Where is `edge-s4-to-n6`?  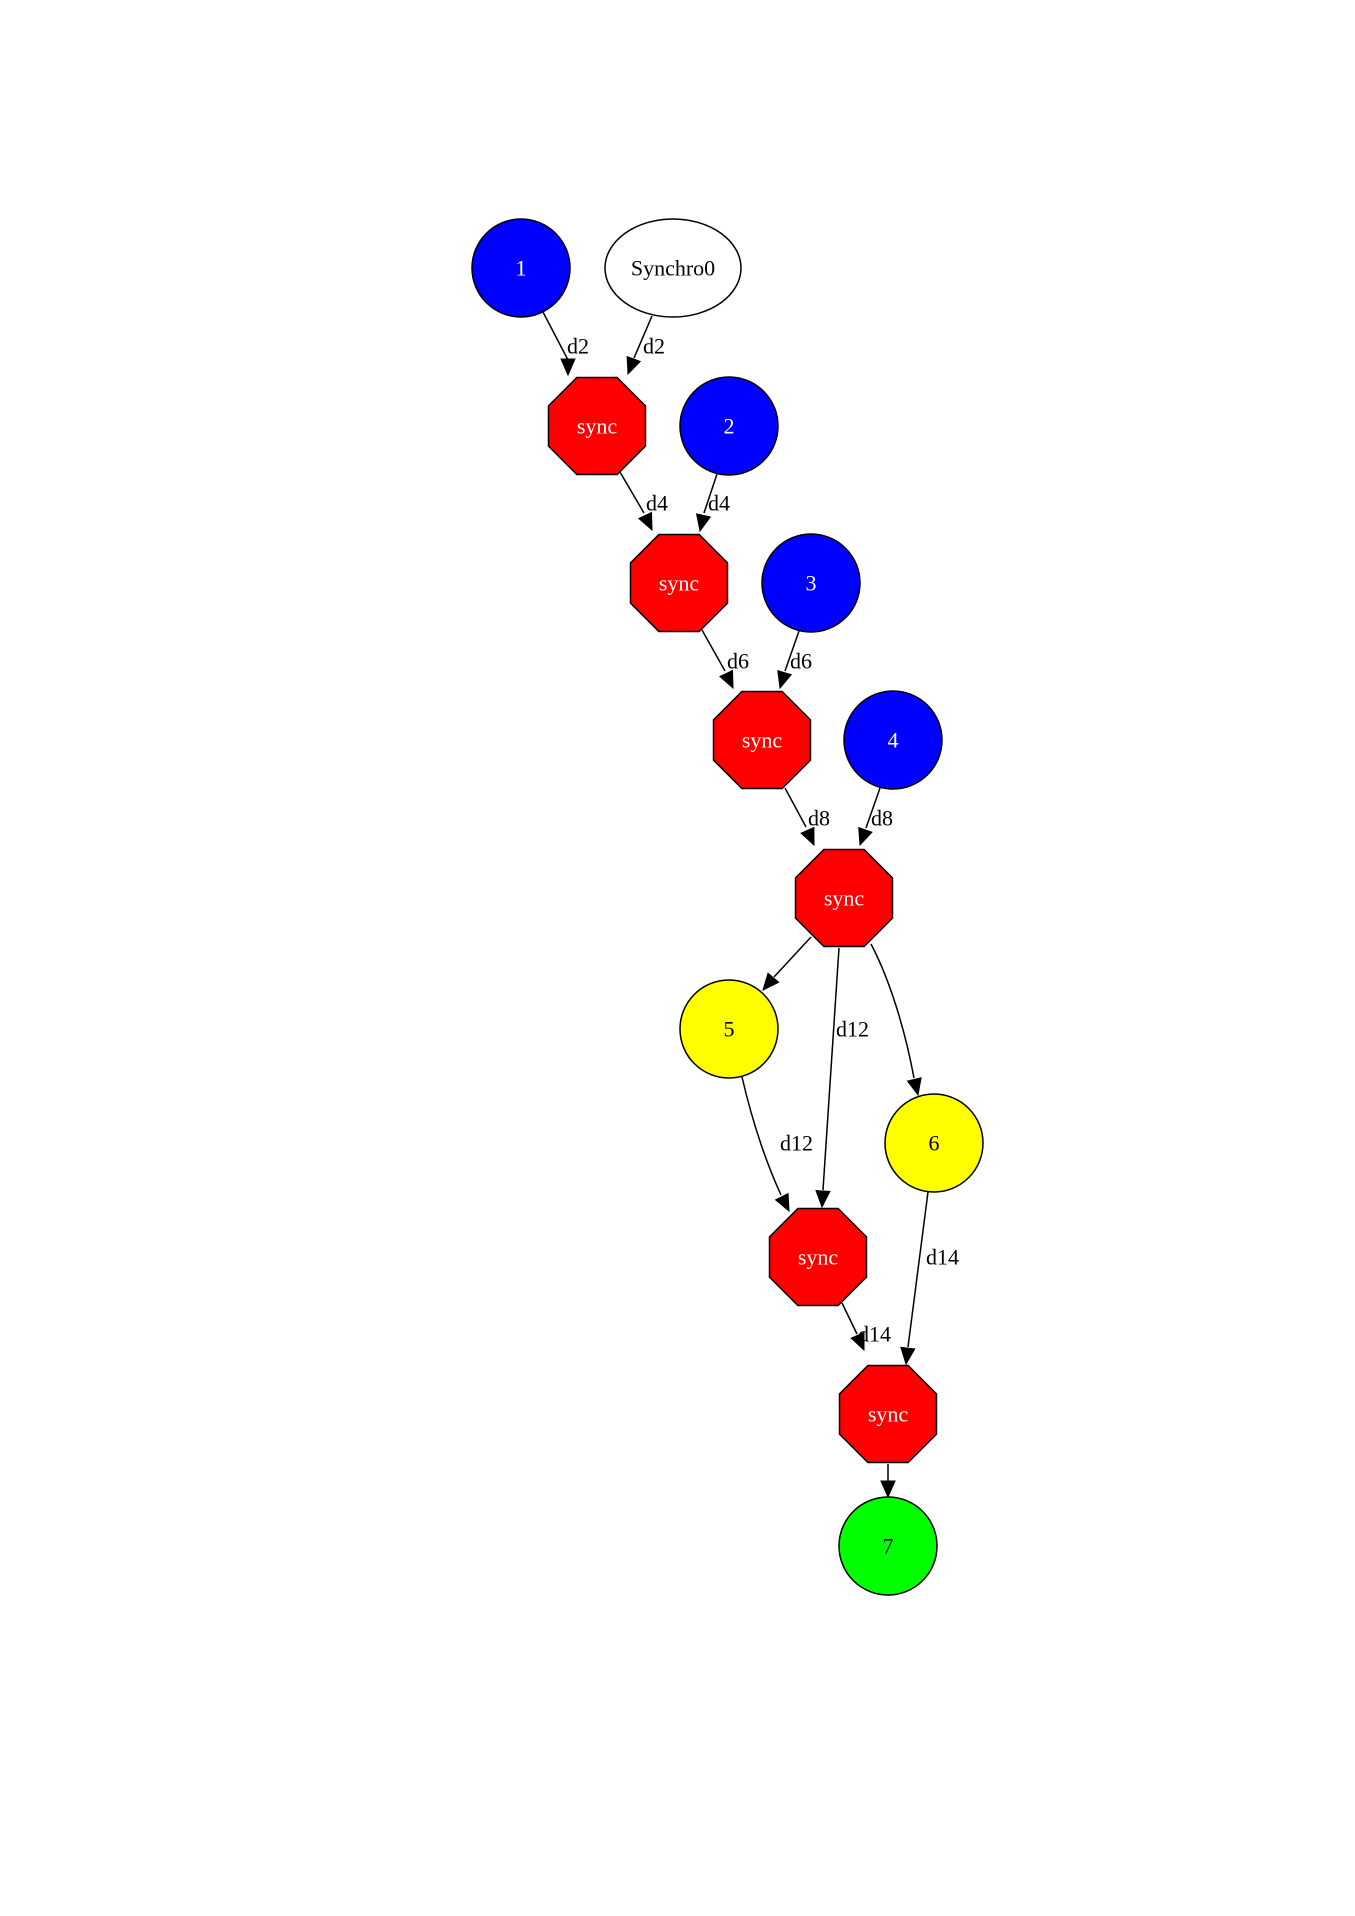
edge-s4-to-n6 is located at coordinates (896, 1020).